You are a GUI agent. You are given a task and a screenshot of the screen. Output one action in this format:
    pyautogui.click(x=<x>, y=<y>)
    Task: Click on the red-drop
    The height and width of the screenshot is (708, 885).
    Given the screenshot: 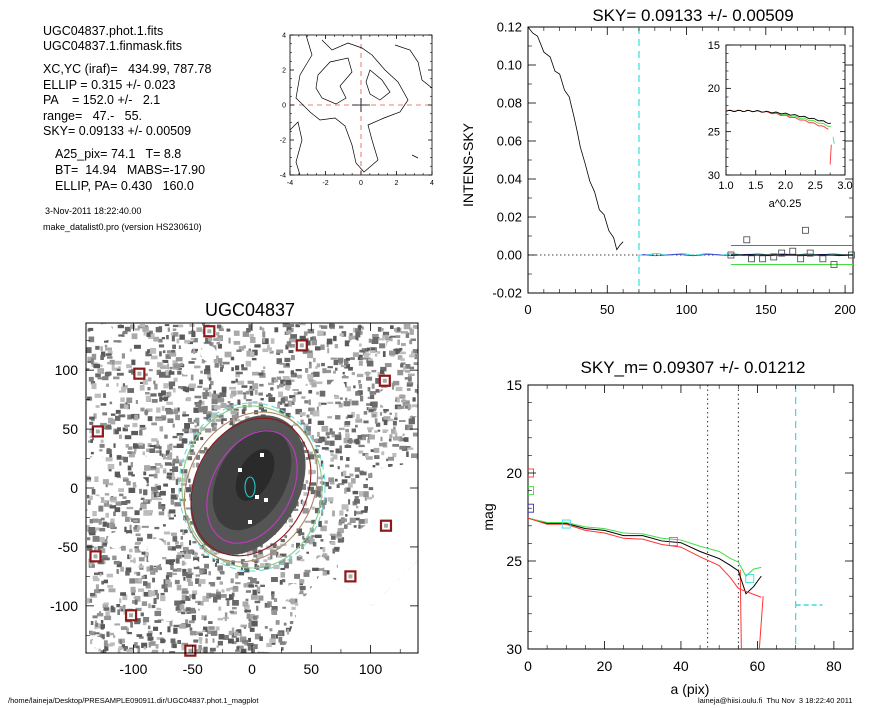 What is the action you would take?
    pyautogui.click(x=740, y=609)
    